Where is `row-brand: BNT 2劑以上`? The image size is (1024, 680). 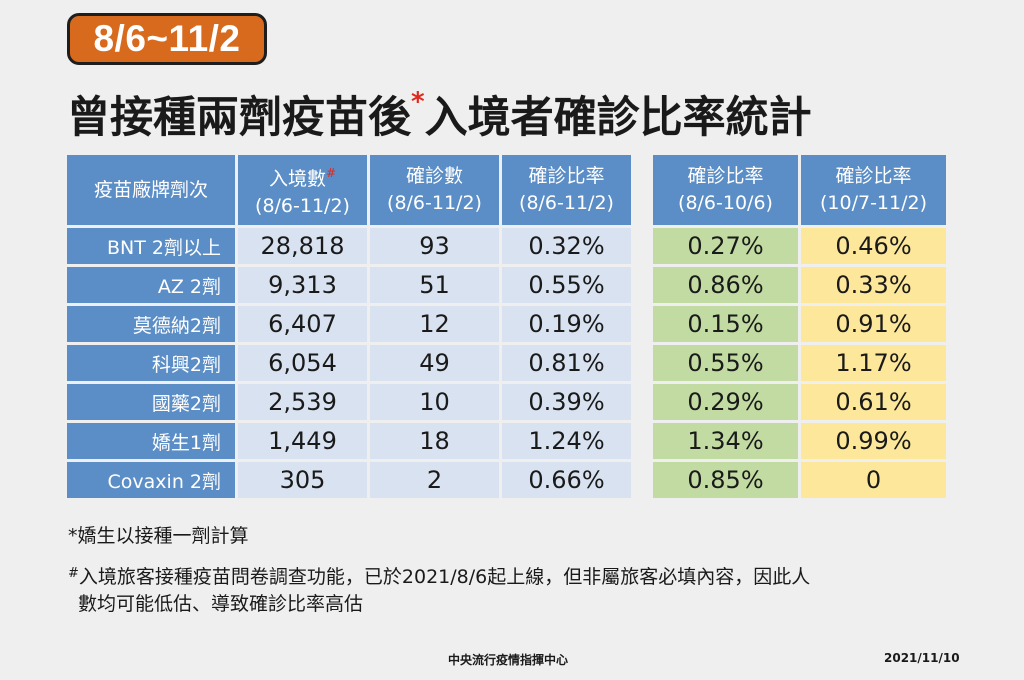 row-brand: BNT 2劑以上 is located at coordinates (151, 246).